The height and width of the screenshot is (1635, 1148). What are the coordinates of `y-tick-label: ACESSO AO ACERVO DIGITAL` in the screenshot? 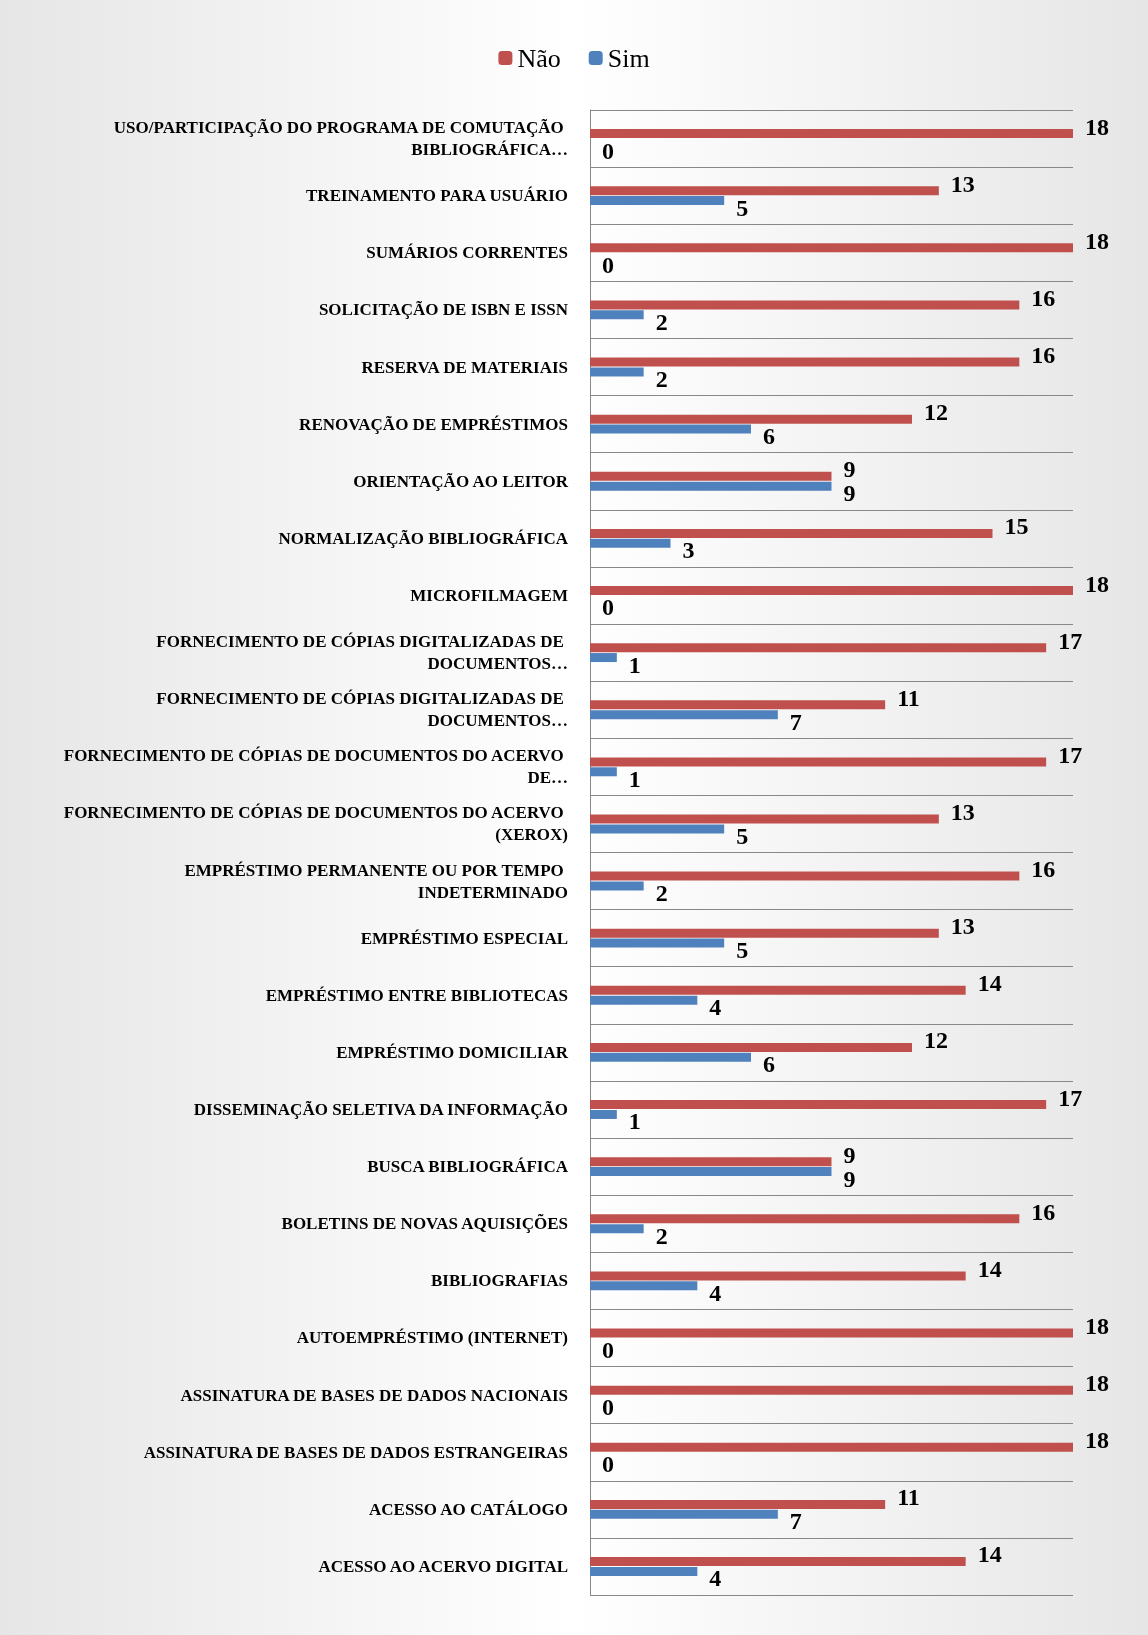 It's located at (443, 1566).